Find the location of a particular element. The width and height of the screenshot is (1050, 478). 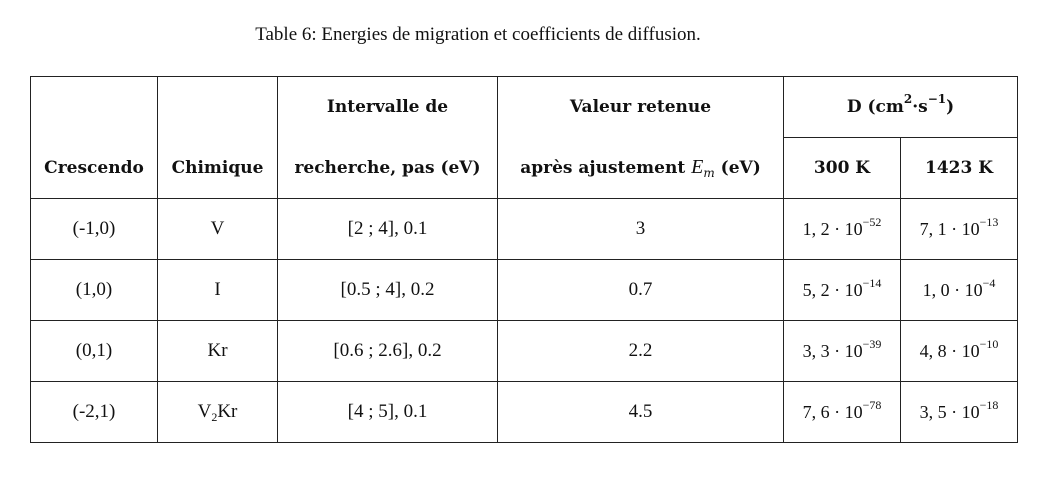

header-crescendo: Crescendo is located at coordinates (94, 168).